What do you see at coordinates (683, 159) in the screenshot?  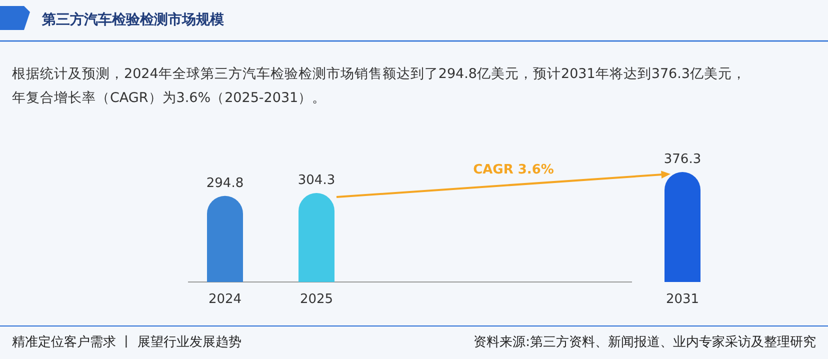 I see `data-label: 376.3` at bounding box center [683, 159].